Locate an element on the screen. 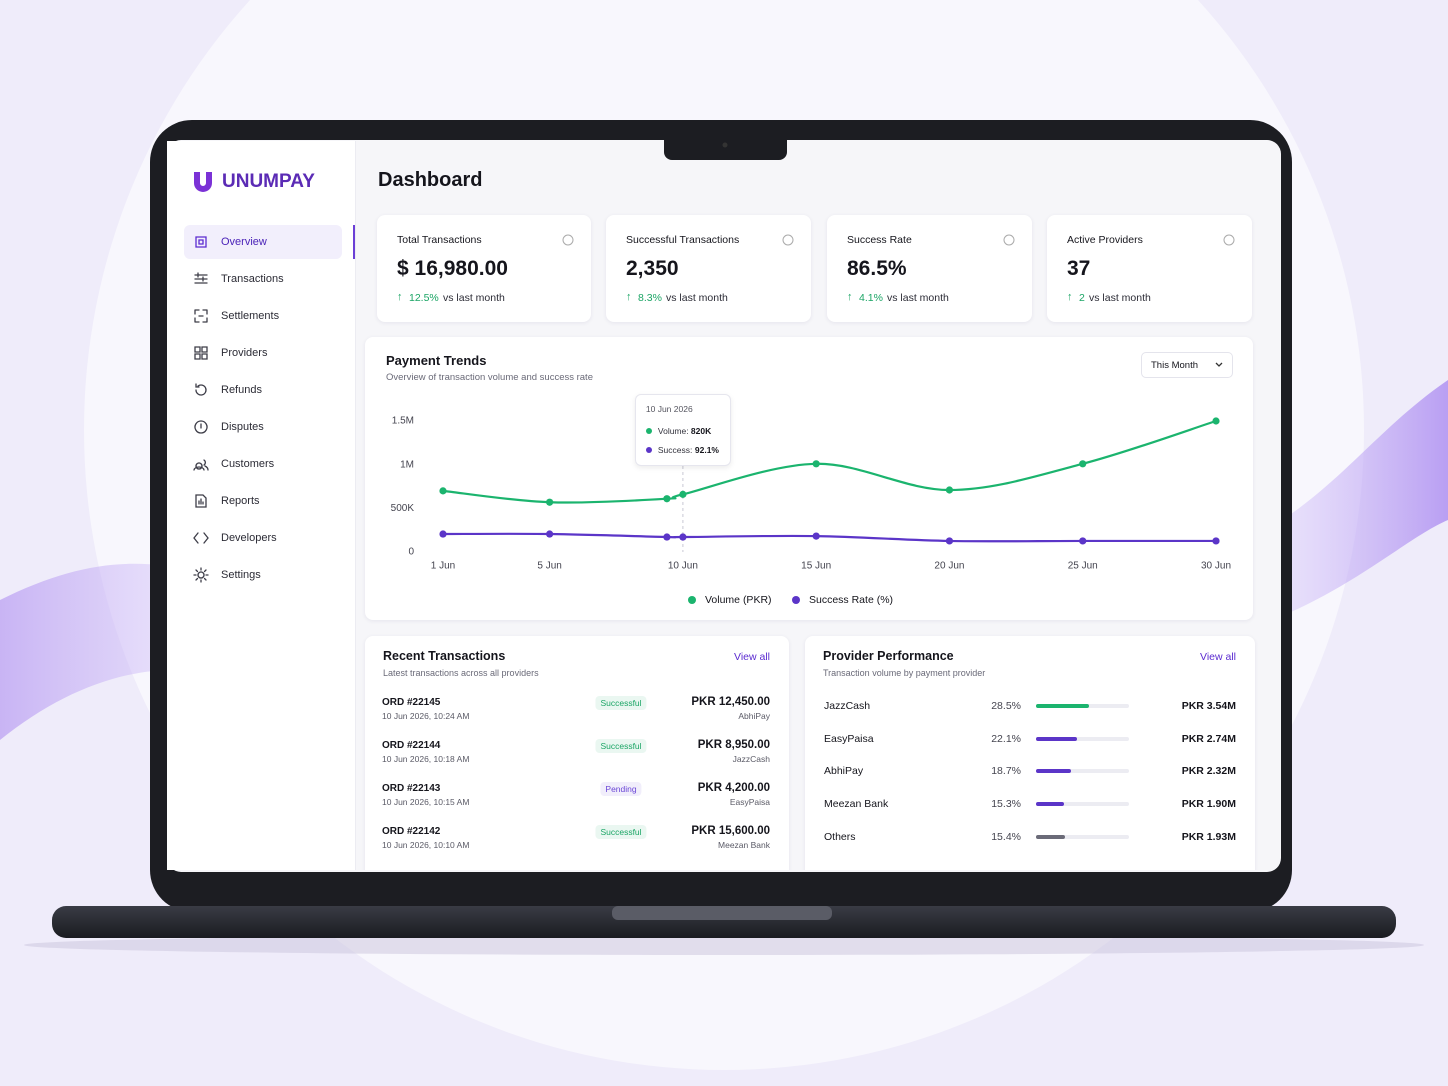  order-id: ORD #22144 is located at coordinates (411, 745).